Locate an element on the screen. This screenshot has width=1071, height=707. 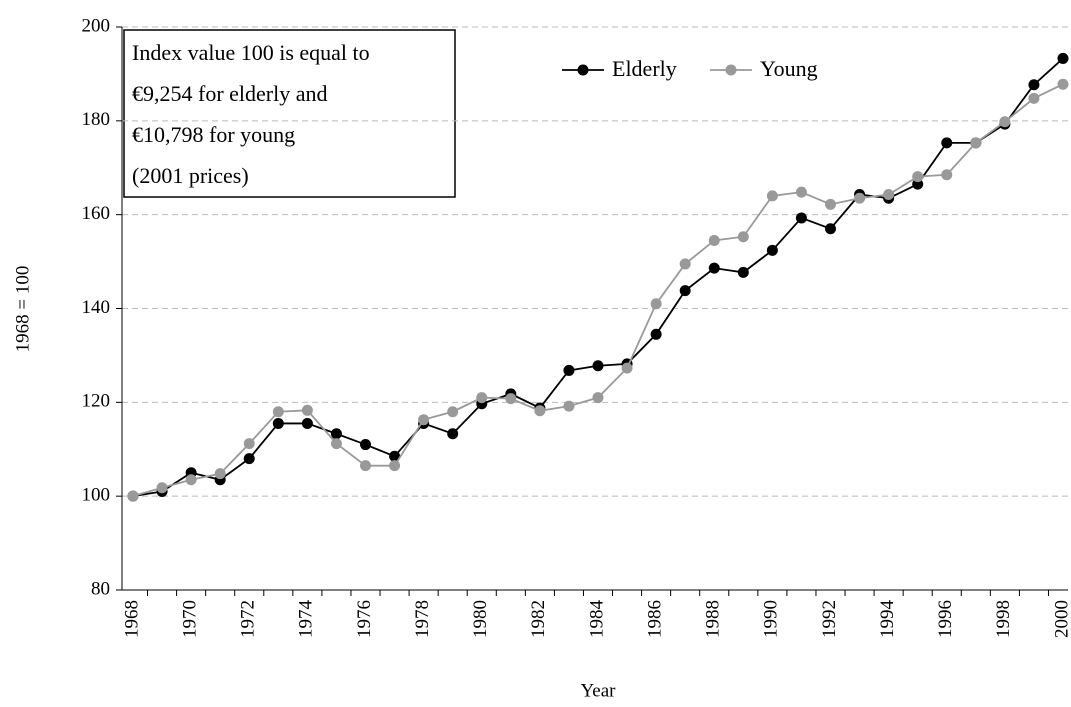
x-tick-label: 1984 is located at coordinates (596, 619).